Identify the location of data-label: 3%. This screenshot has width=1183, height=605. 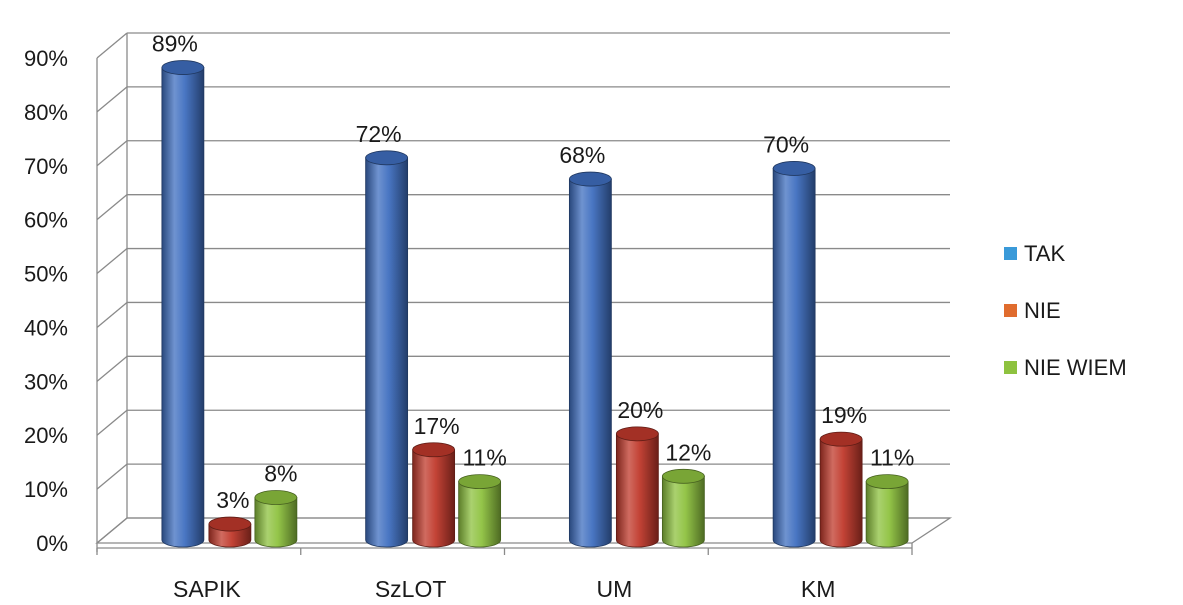
(232, 500).